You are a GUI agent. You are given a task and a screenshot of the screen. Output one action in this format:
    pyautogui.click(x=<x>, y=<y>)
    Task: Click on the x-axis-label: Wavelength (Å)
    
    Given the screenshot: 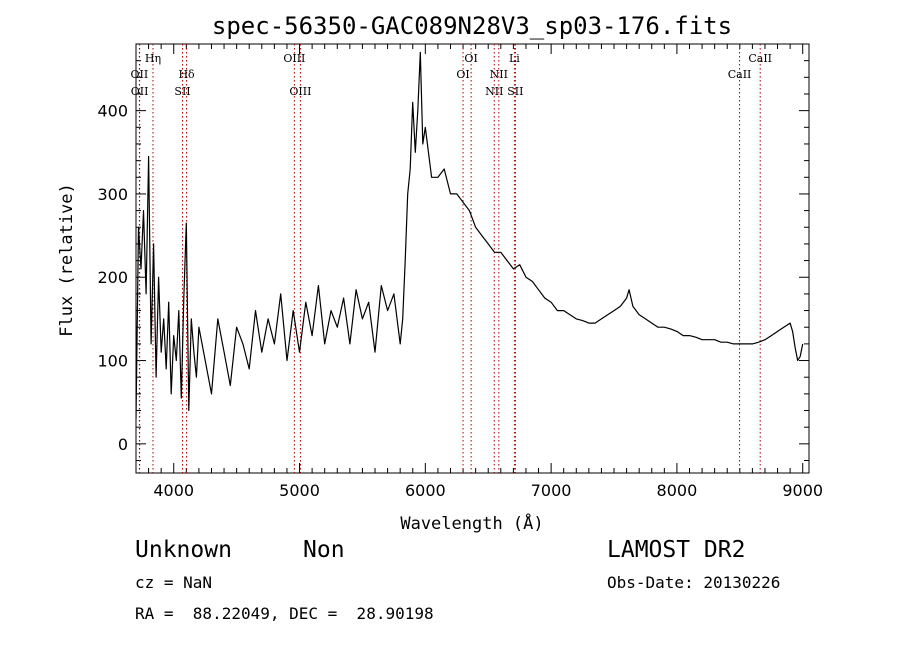 What is the action you would take?
    pyautogui.click(x=471, y=523)
    